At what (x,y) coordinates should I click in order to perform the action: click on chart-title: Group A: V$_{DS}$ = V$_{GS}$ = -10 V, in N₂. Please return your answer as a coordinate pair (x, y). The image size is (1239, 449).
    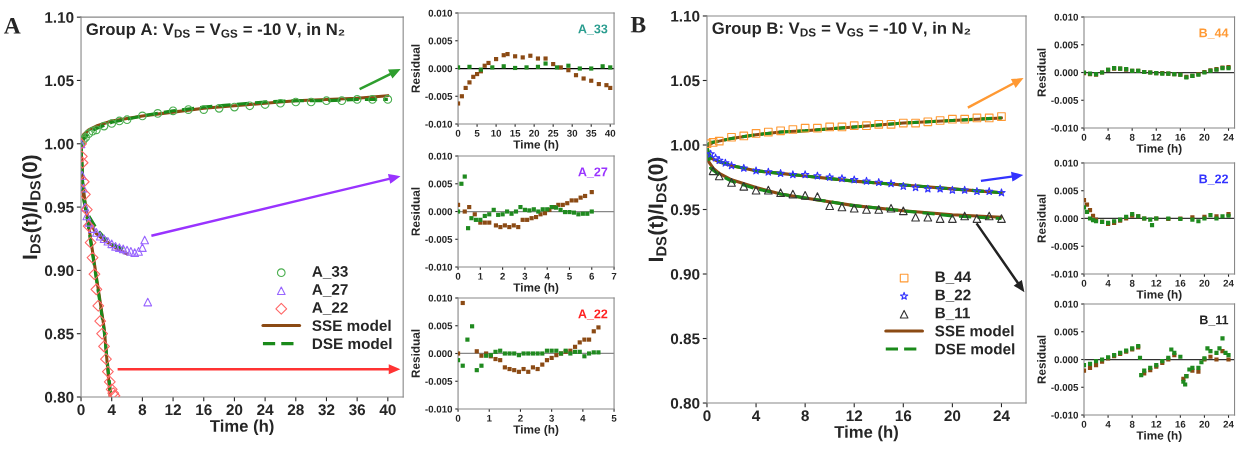
    Looking at the image, I should click on (215, 30).